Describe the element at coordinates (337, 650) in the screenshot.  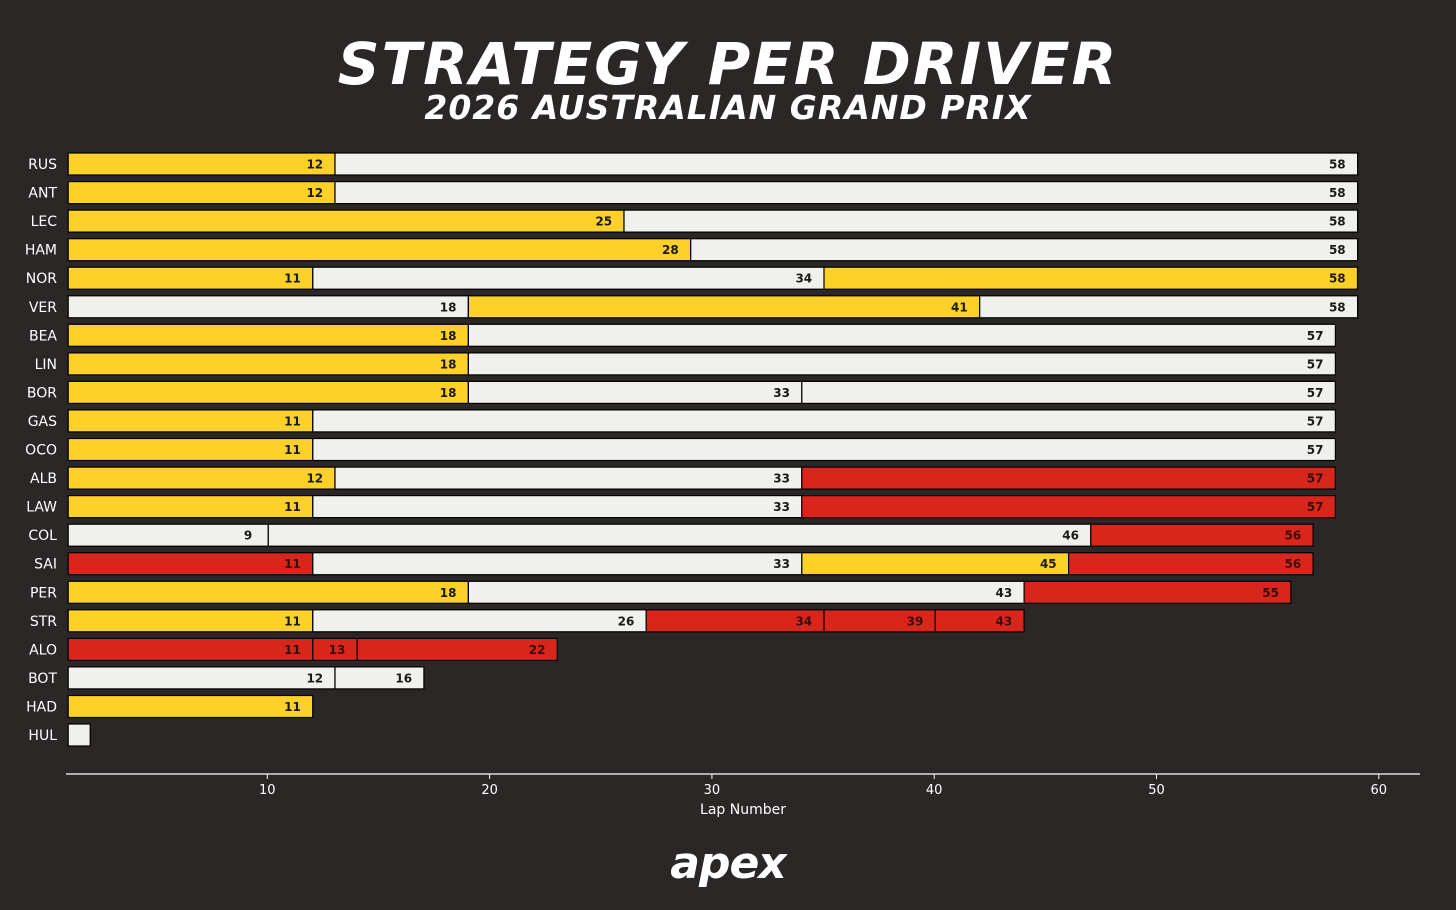
I see `stint-end-label: 13` at that location.